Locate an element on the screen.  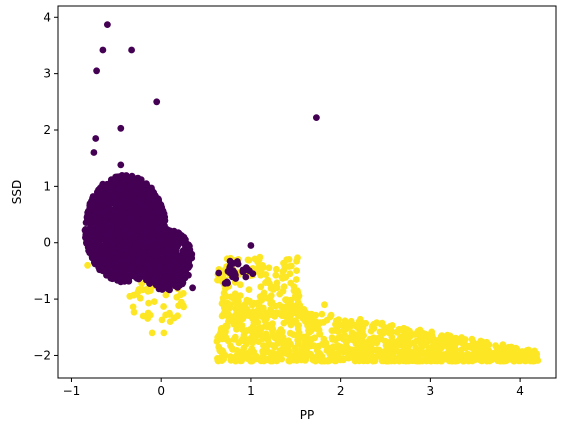
x-tick-label: −1 is located at coordinates (72, 391).